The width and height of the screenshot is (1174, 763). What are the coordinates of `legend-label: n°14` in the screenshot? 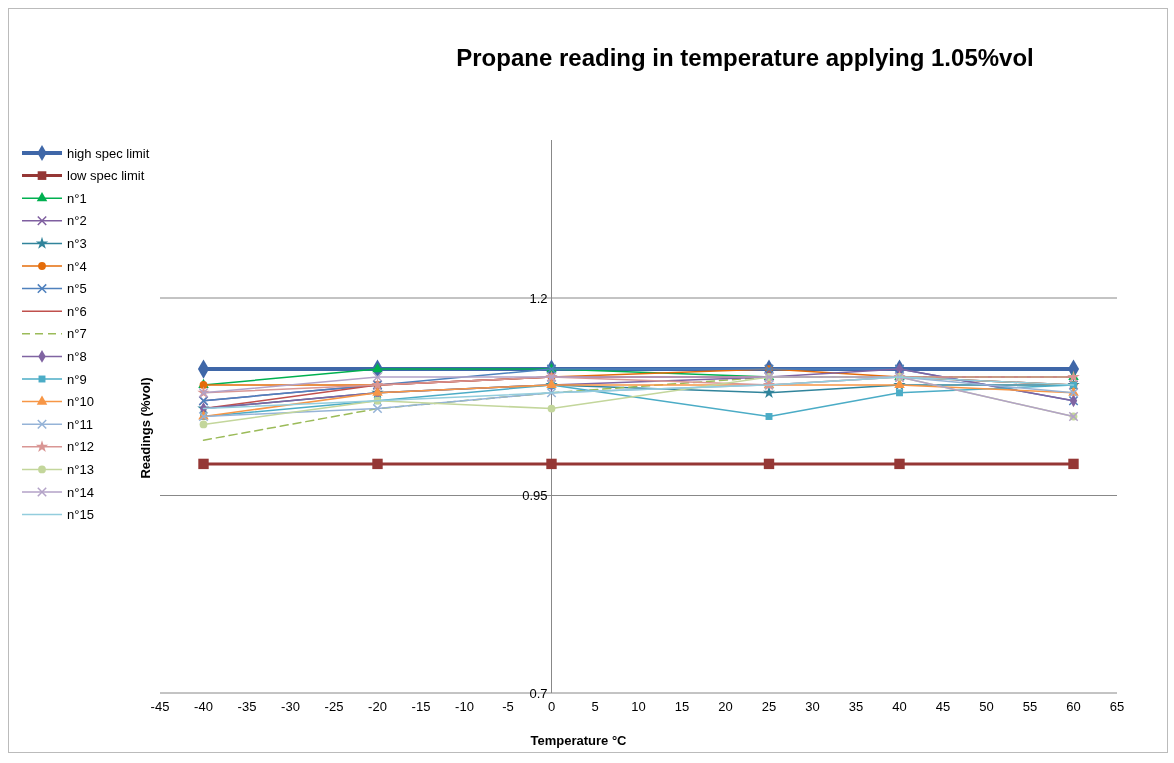 It's located at (80, 492).